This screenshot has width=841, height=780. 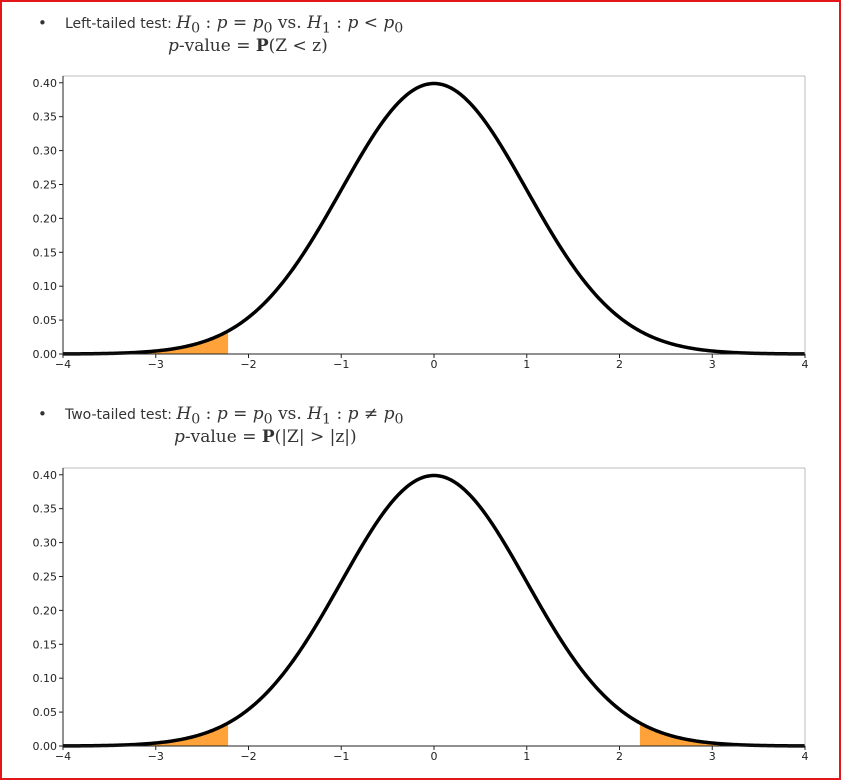 I want to click on test-label: Left-tailed test:, so click(x=121, y=24).